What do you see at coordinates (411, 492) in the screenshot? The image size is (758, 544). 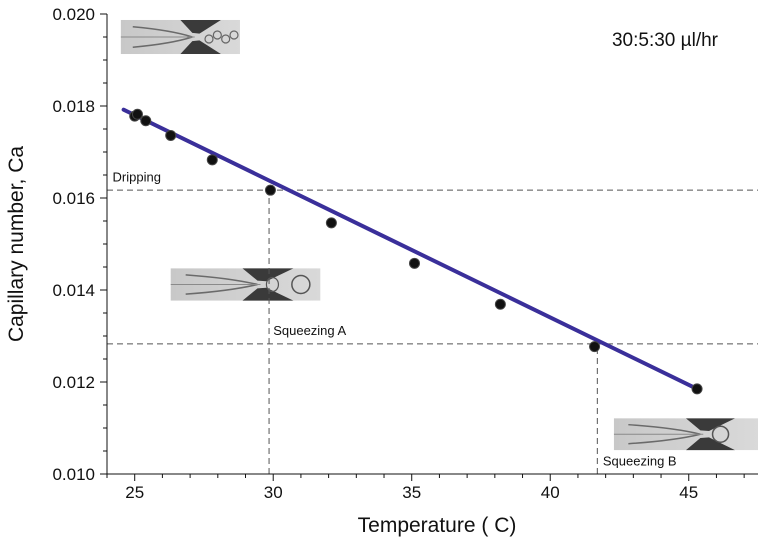 I see `x-tick-label: 35` at bounding box center [411, 492].